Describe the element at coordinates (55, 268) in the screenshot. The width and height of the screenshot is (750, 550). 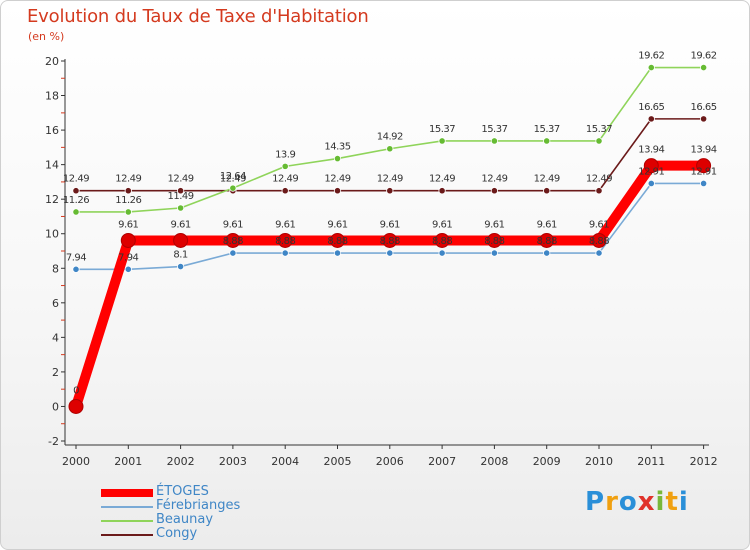
I see `y-tick-label: 8` at that location.